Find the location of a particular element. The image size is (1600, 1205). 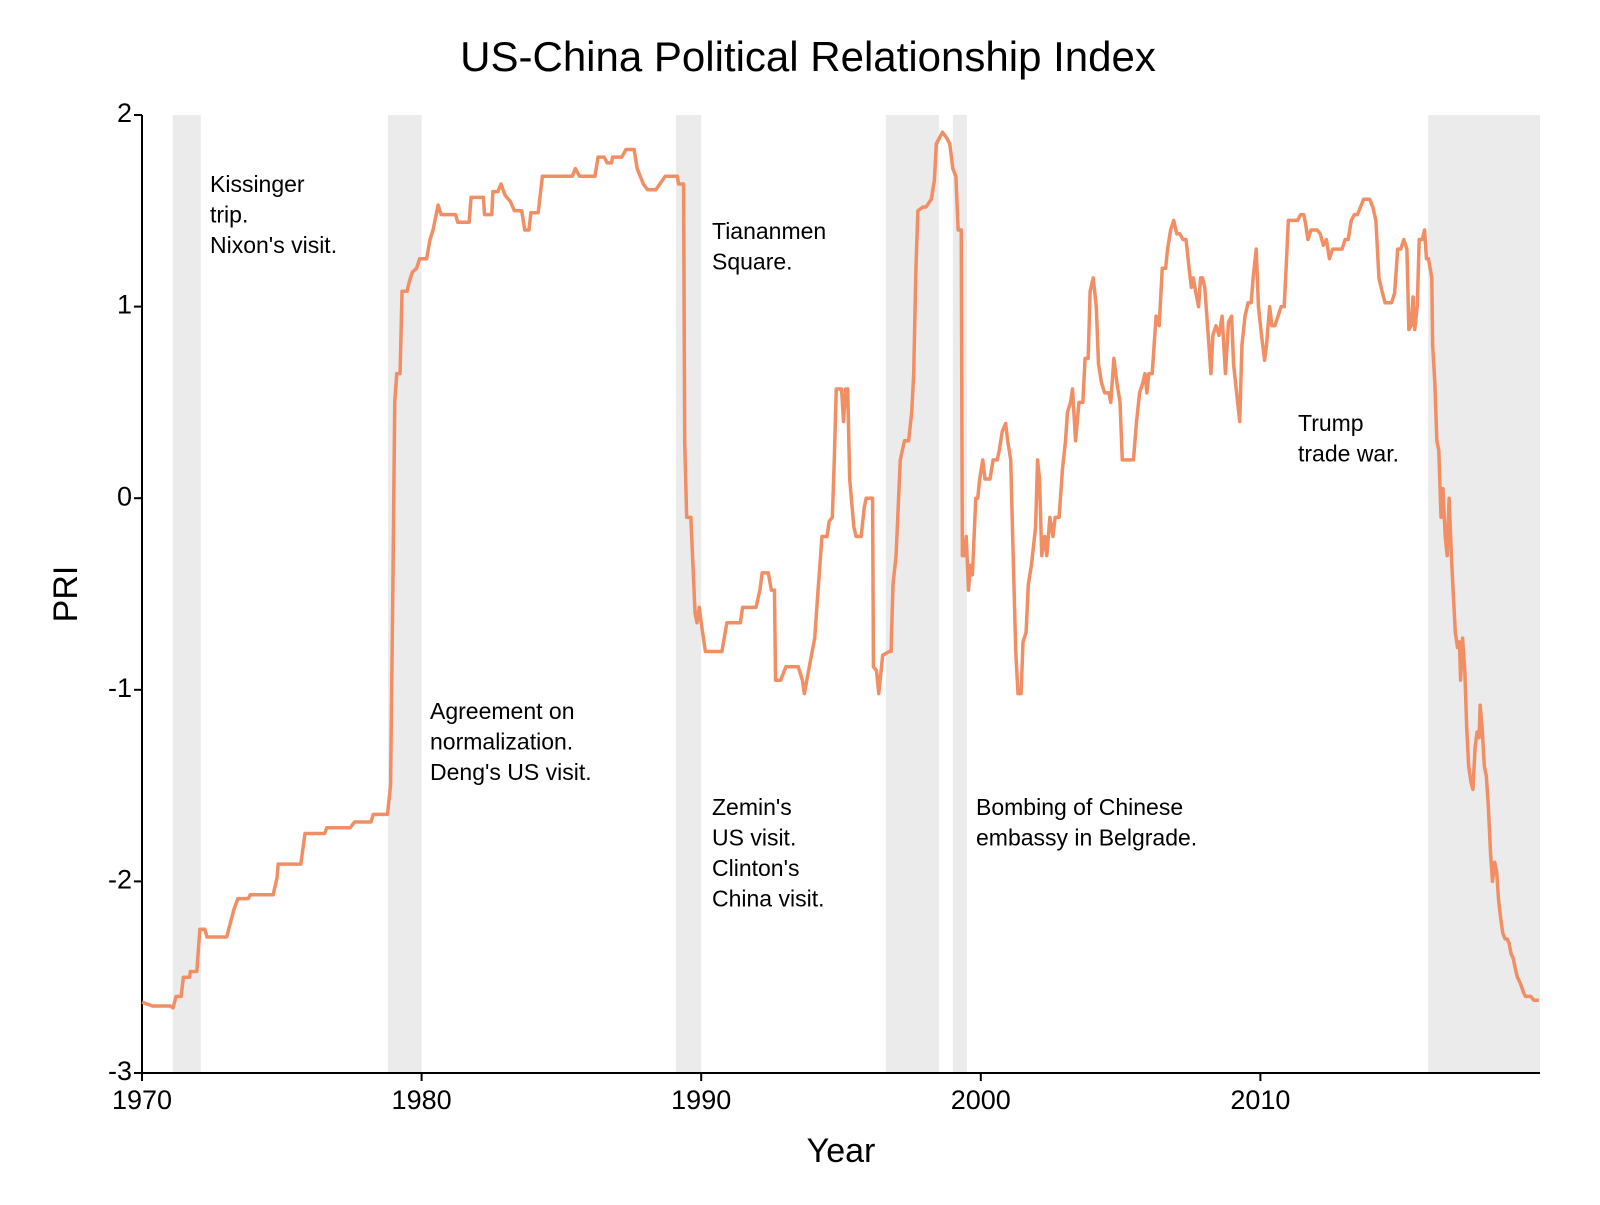

chart-title: US-China Political Relationship Index is located at coordinates (808, 56).